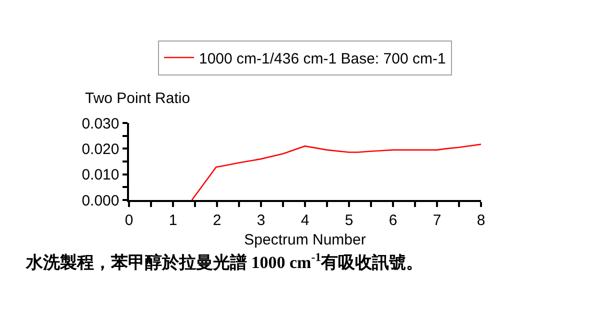 This screenshot has height=321, width=611. I want to click on line-series, so click(336, 172).